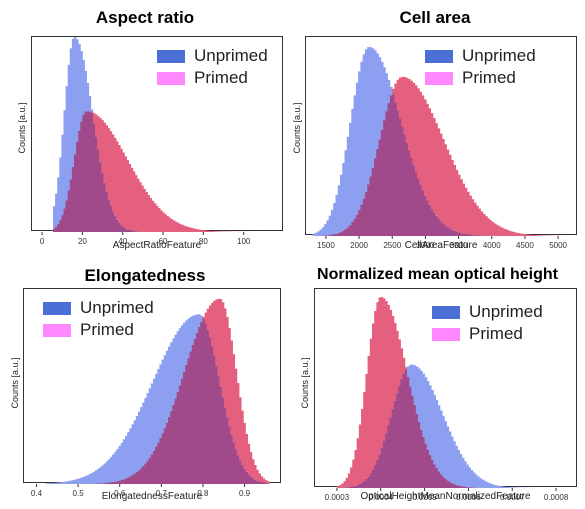  I want to click on x-tick-label: 0.5, so click(79, 493).